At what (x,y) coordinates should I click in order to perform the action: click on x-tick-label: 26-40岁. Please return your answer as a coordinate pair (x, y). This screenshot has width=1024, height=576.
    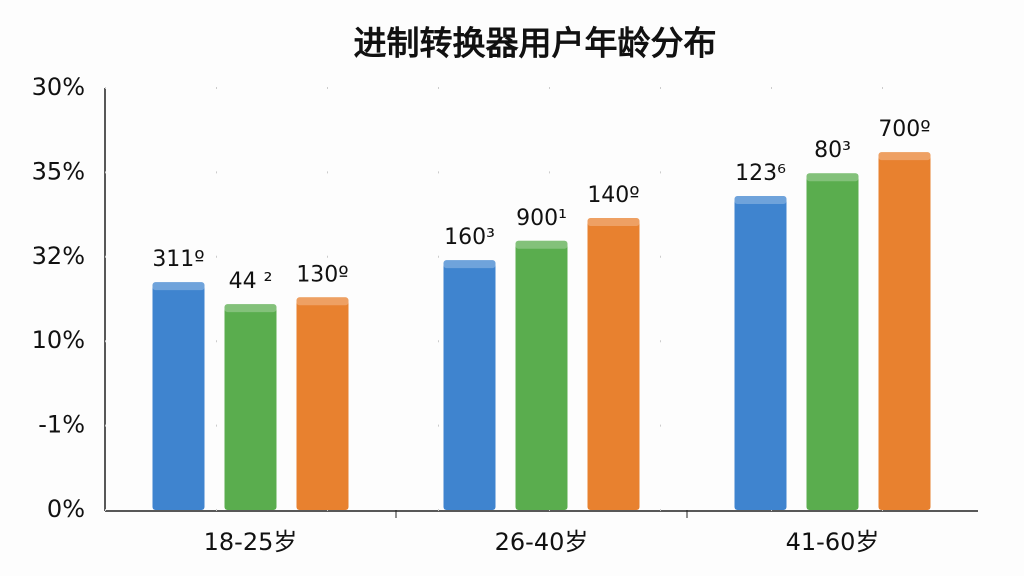
    Looking at the image, I should click on (542, 542).